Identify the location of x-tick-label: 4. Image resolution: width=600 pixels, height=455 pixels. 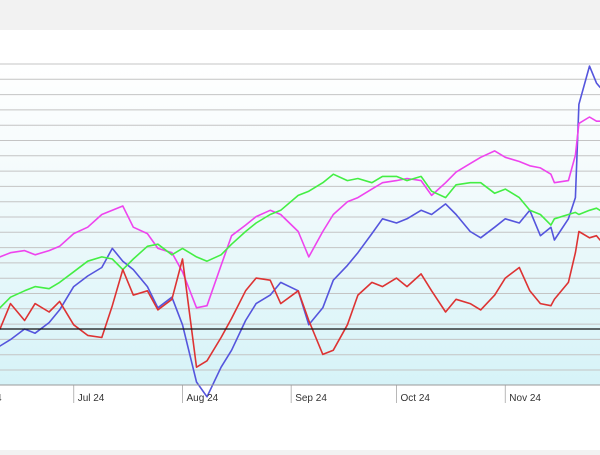
(1, 398).